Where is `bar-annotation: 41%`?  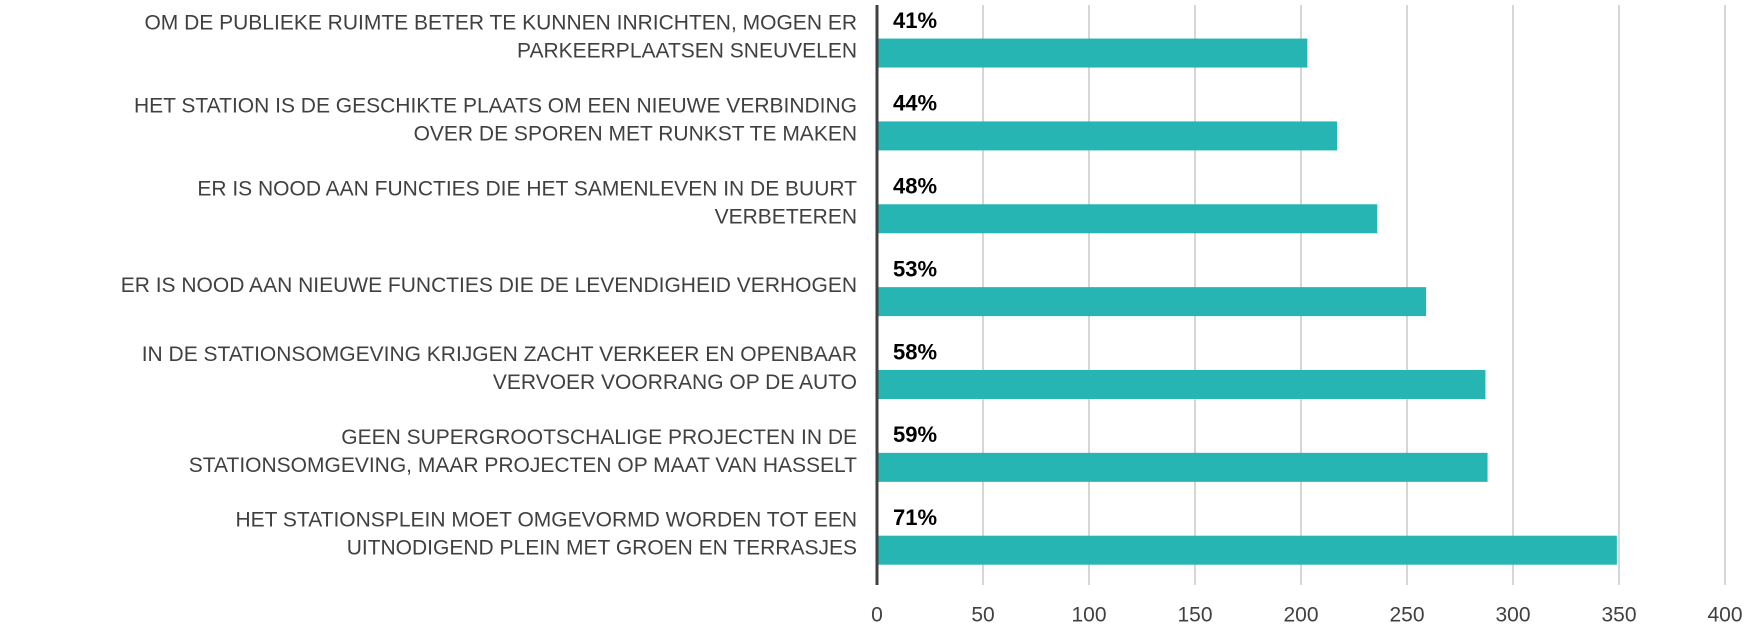 bar-annotation: 41% is located at coordinates (915, 20).